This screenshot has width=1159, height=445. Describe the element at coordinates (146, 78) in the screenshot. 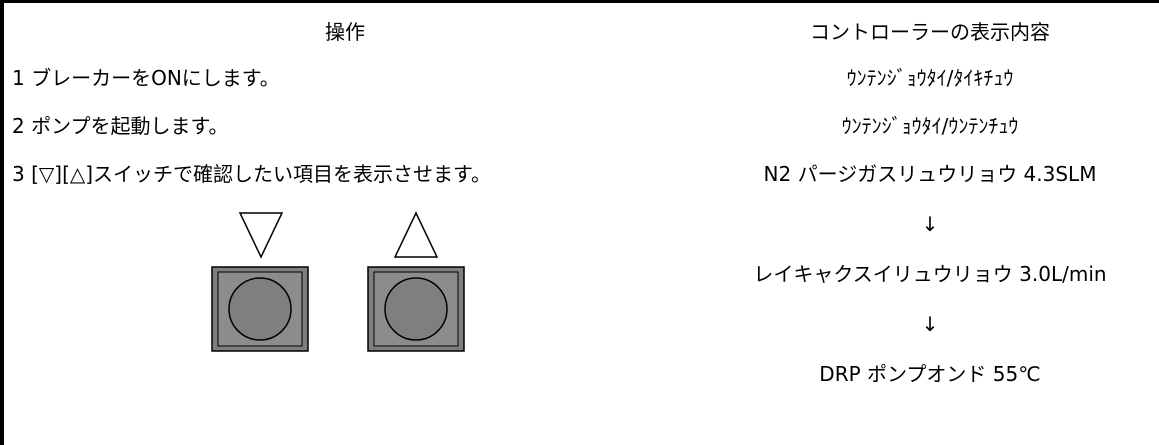

I see `operation-step: 1 ブレーカーをONにします。` at that location.